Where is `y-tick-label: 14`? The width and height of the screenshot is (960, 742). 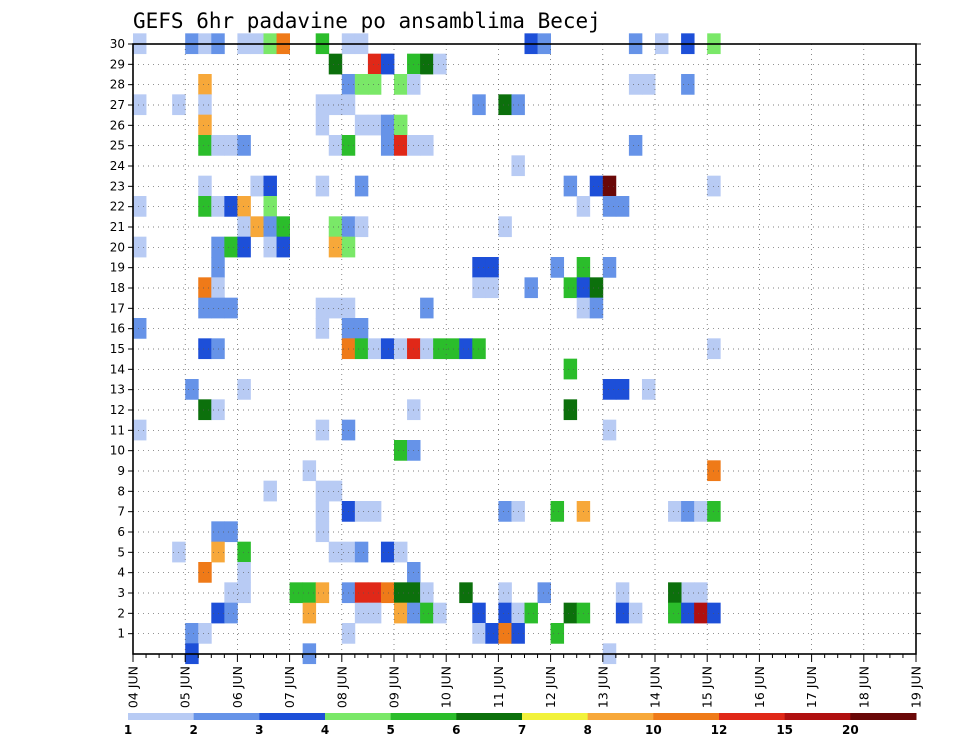
y-tick-label: 14 is located at coordinates (117, 369).